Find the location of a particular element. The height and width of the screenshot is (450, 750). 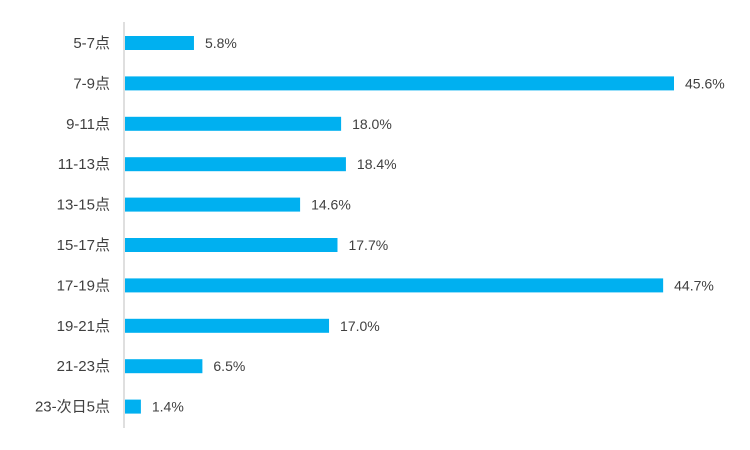

category-label: 5-7点 is located at coordinates (91, 43).